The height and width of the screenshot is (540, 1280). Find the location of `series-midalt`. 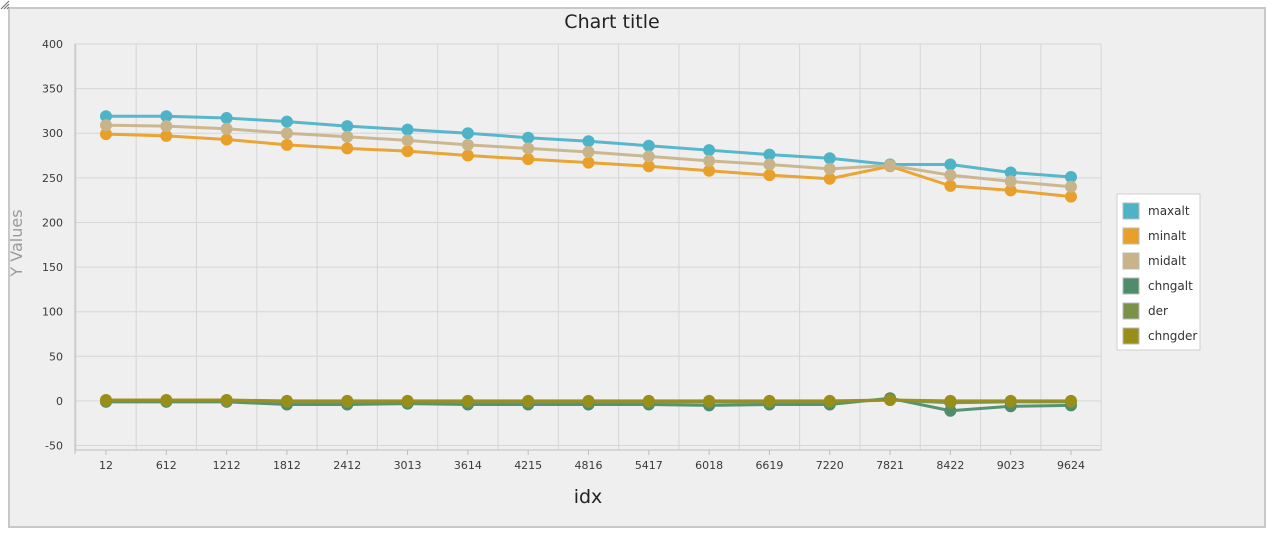

series-midalt is located at coordinates (588, 156).